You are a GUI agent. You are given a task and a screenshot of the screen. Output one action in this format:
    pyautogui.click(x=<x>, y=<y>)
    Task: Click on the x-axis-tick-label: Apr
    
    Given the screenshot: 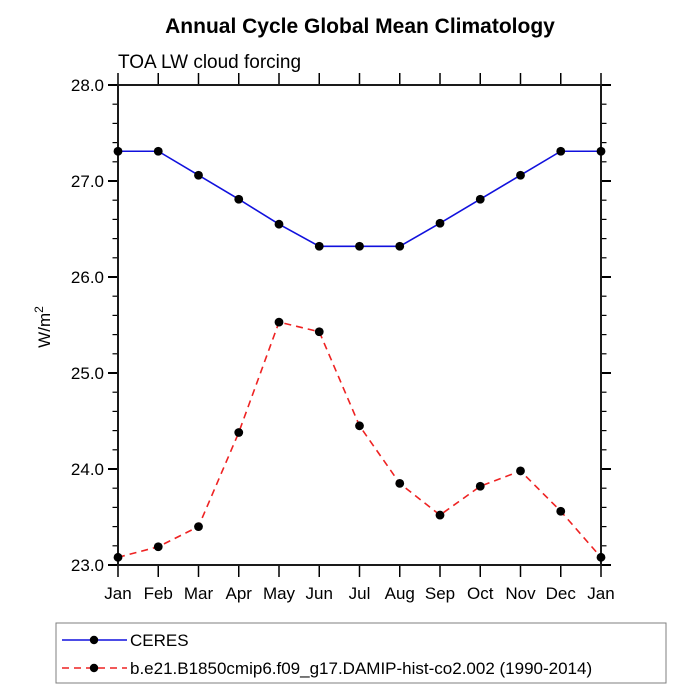 What is the action you would take?
    pyautogui.click(x=239, y=593)
    